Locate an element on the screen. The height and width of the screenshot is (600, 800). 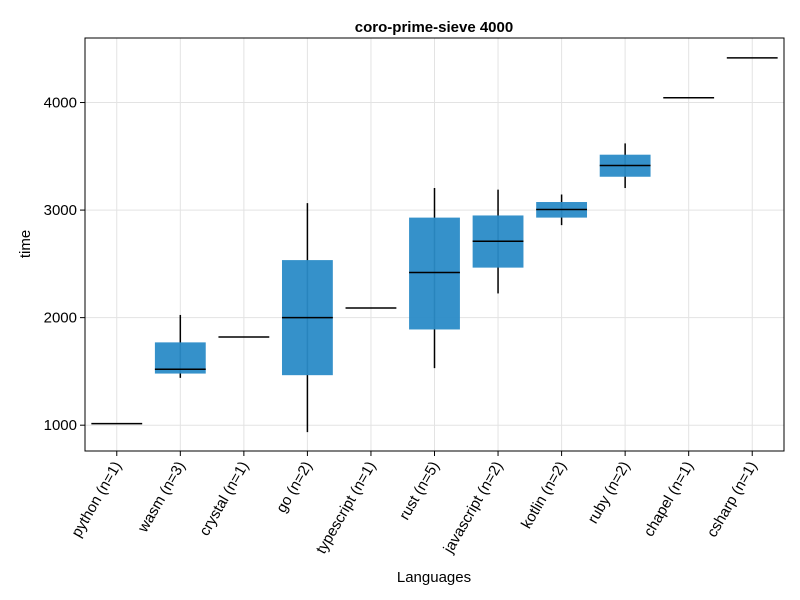
x-tick-label: python (n=1) is located at coordinates (96, 499).